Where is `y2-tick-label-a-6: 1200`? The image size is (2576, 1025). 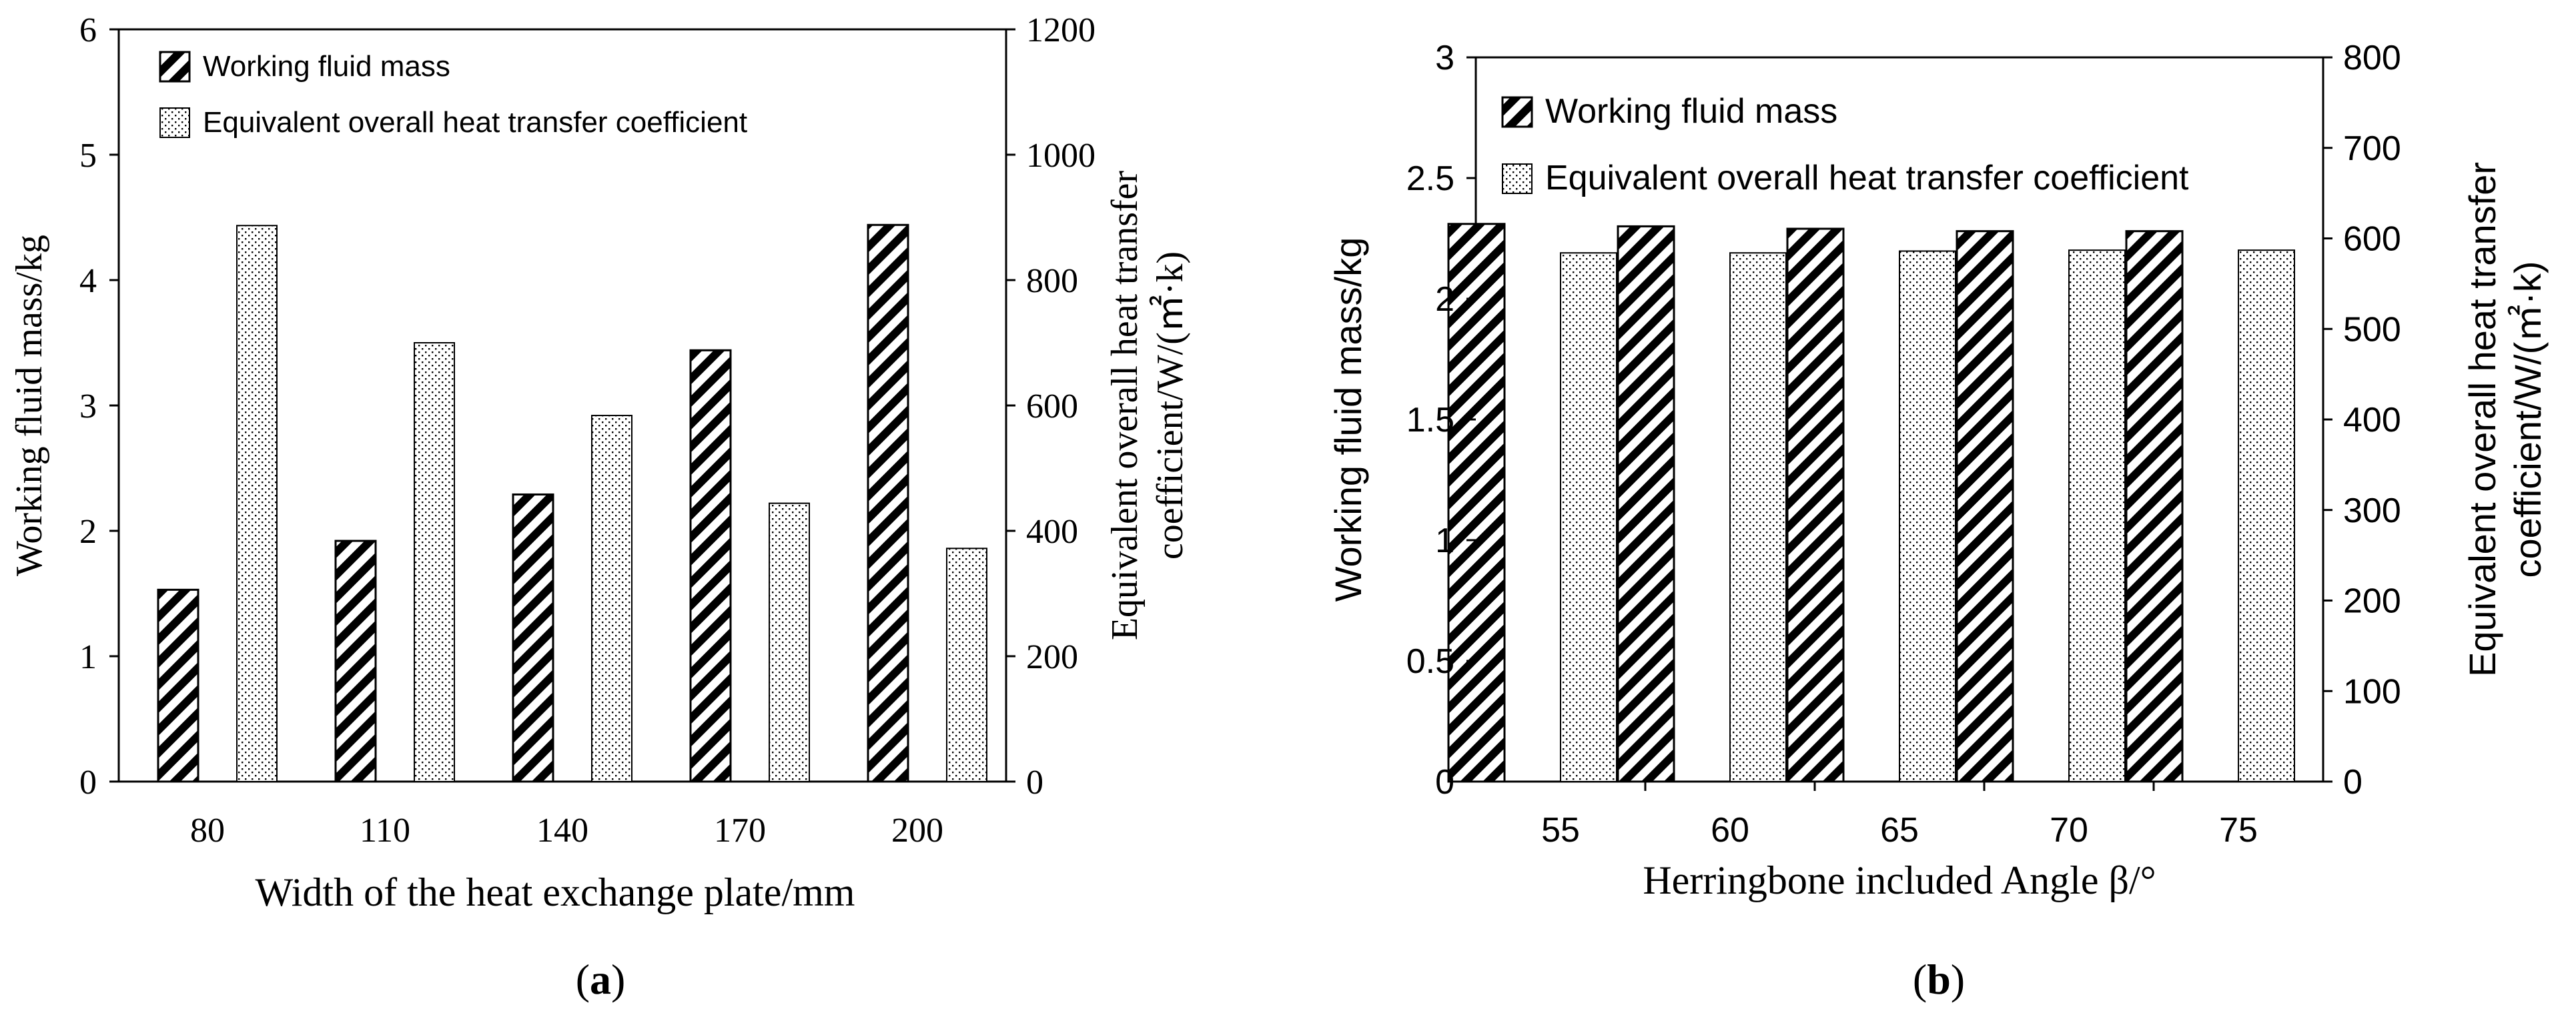
y2-tick-label-a-6: 1200 is located at coordinates (1061, 30).